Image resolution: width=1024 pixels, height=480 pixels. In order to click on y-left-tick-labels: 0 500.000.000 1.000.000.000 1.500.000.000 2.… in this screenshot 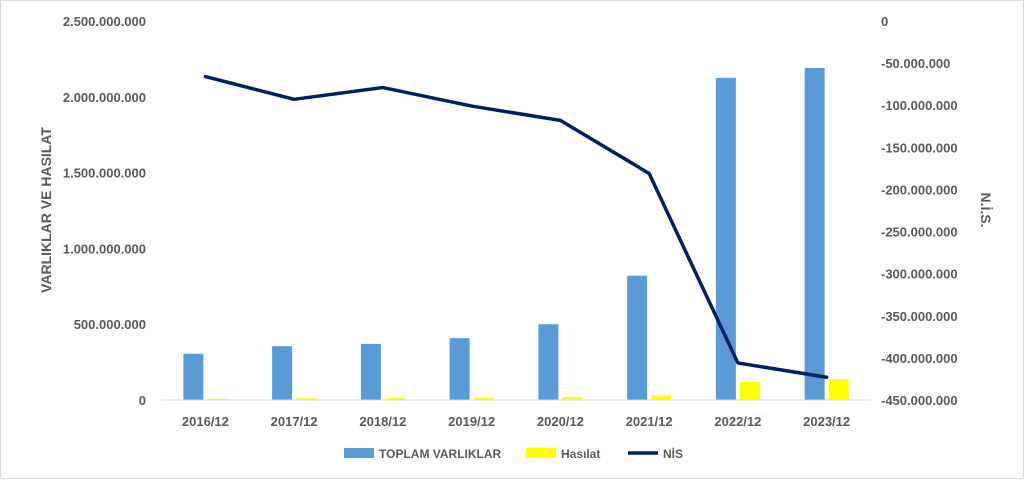, I will do `click(104, 211)`.